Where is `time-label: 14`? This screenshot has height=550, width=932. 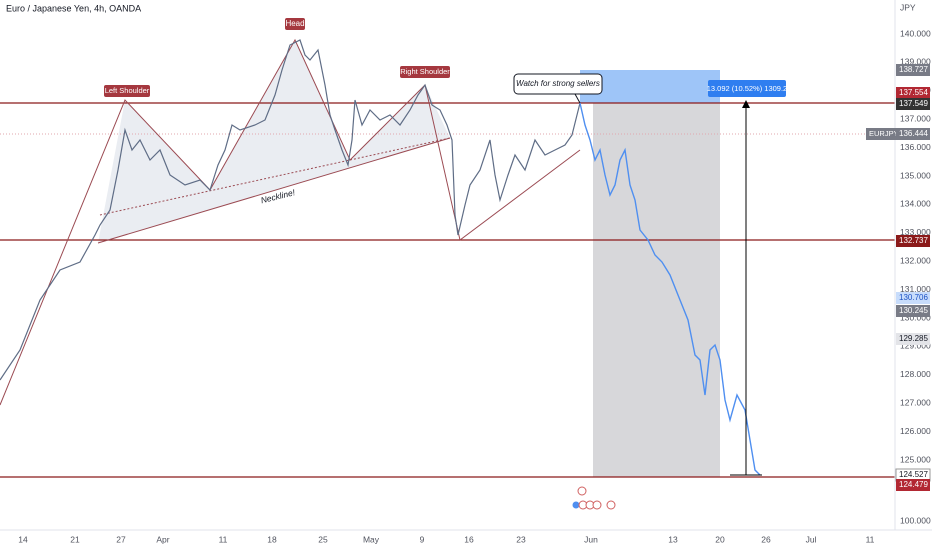
time-label: 14 is located at coordinates (23, 539).